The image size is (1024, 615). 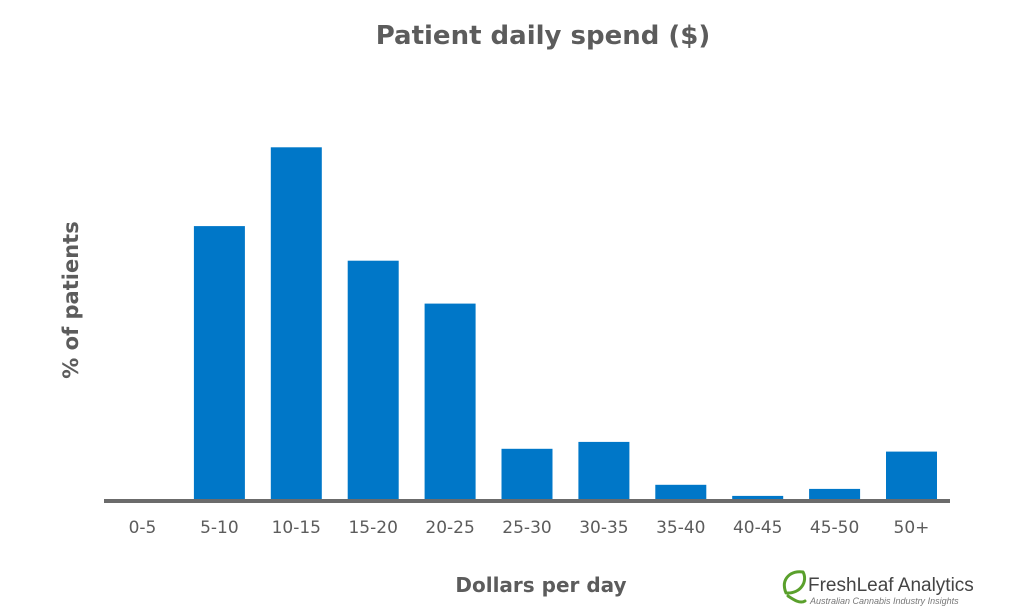 I want to click on x-tick-label: 20-25, so click(x=449, y=528).